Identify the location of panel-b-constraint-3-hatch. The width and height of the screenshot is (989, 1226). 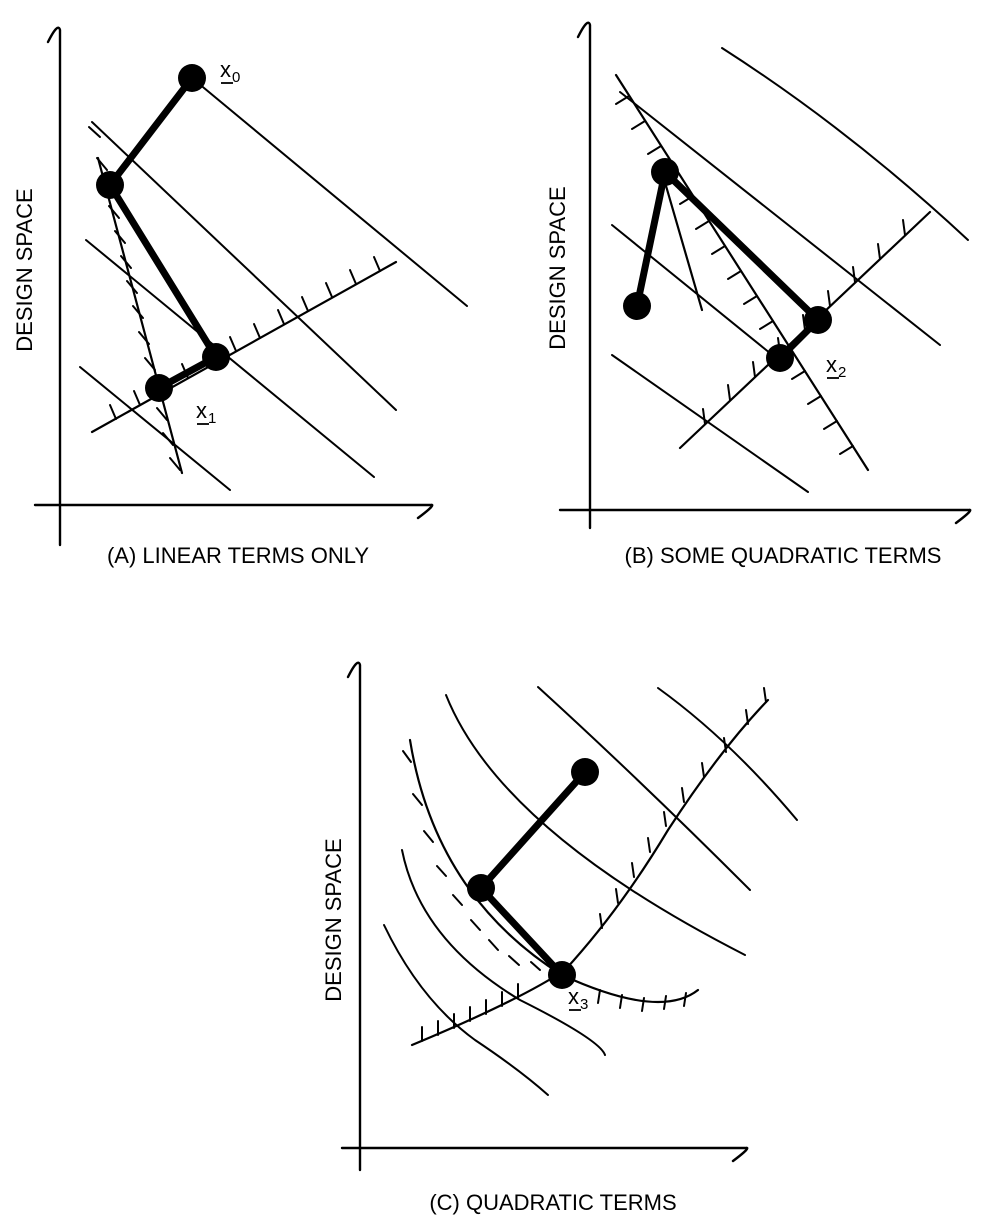
(804, 322).